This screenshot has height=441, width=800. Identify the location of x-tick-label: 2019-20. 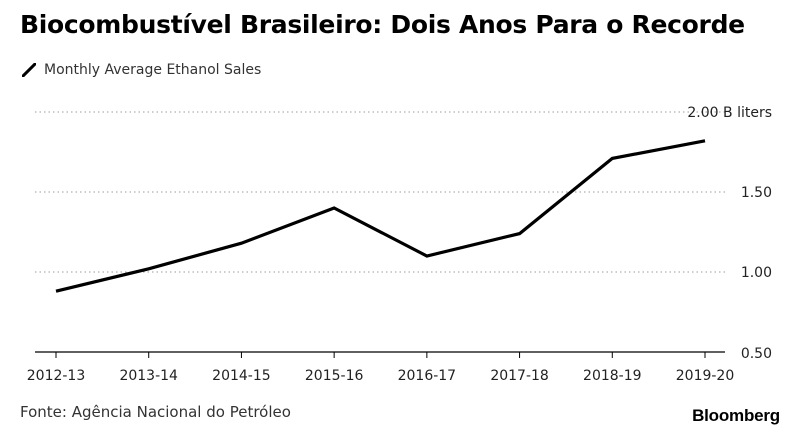
(705, 376).